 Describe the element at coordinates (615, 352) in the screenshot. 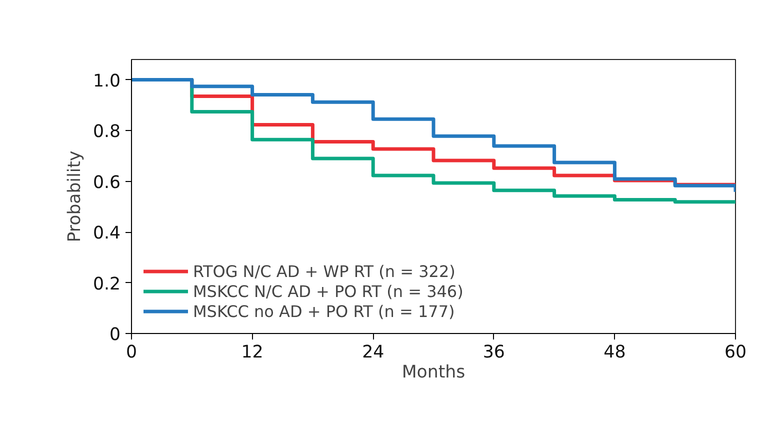

I see `x-tick-label: 48` at that location.